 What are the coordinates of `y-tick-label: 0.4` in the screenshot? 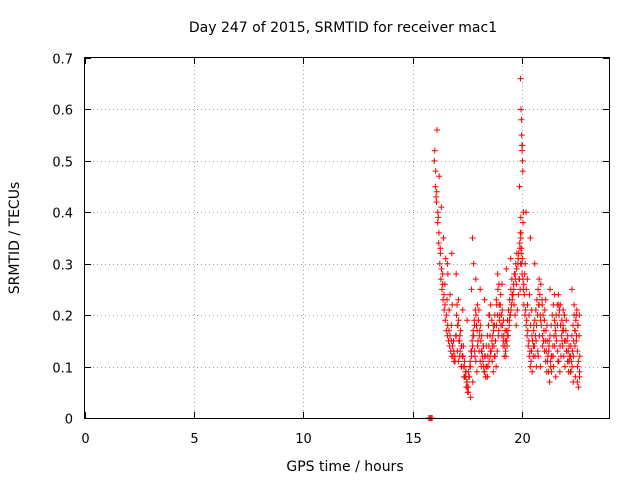 It's located at (62, 214).